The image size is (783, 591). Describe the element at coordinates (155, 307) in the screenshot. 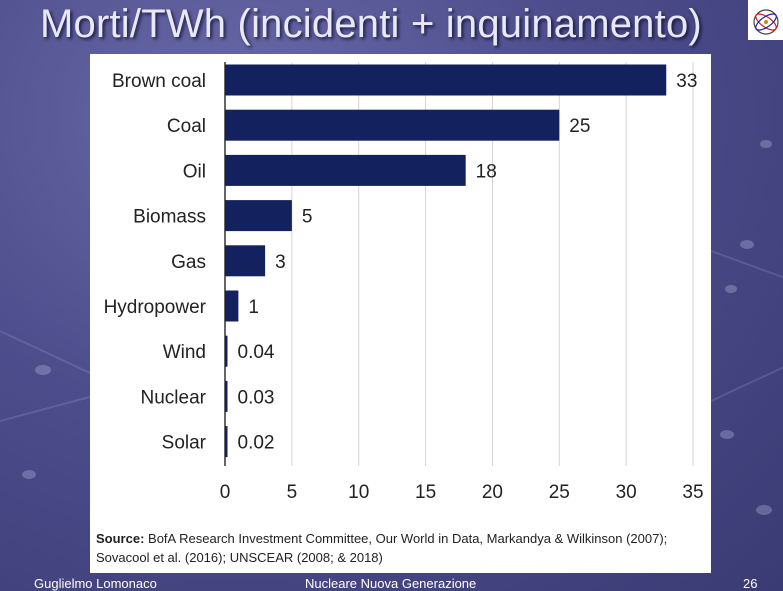

I see `category-label: Hydropower` at that location.